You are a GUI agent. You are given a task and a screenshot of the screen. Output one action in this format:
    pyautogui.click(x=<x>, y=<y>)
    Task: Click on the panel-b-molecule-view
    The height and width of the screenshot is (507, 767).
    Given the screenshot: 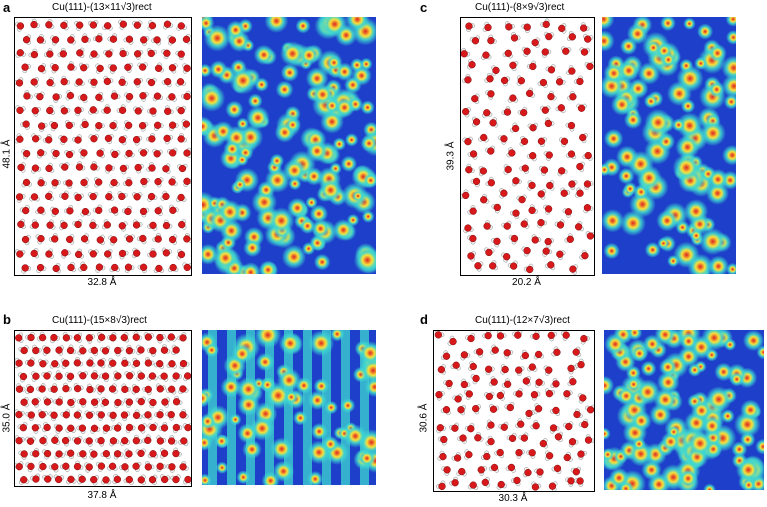 What is the action you would take?
    pyautogui.click(x=103, y=408)
    